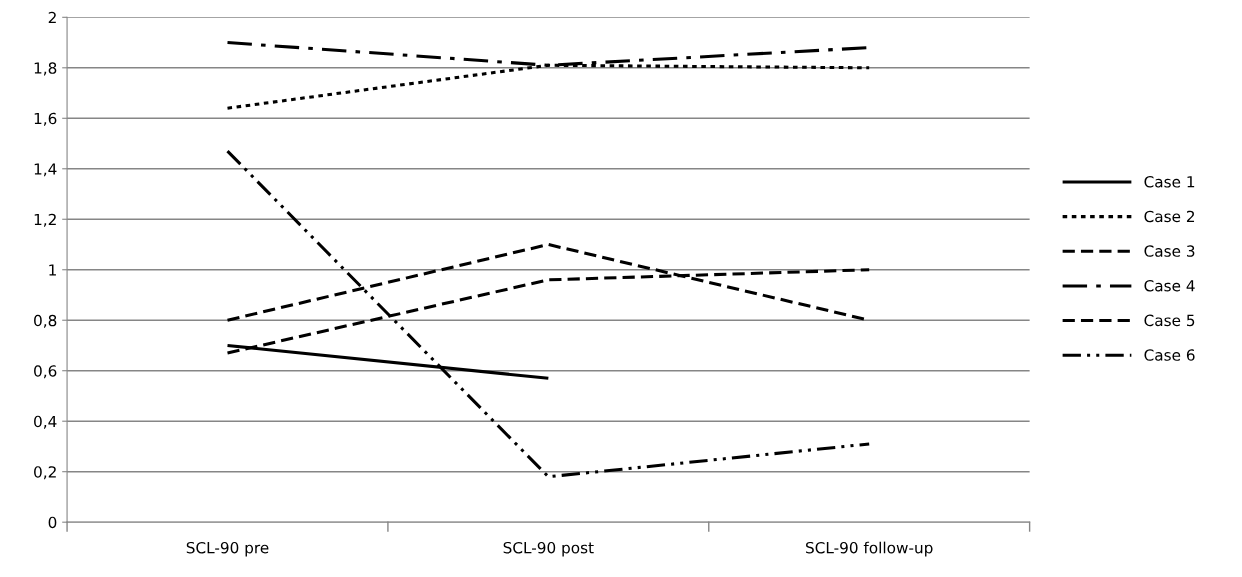 The height and width of the screenshot is (577, 1242). I want to click on legend-label: Case 5, so click(1169, 320).